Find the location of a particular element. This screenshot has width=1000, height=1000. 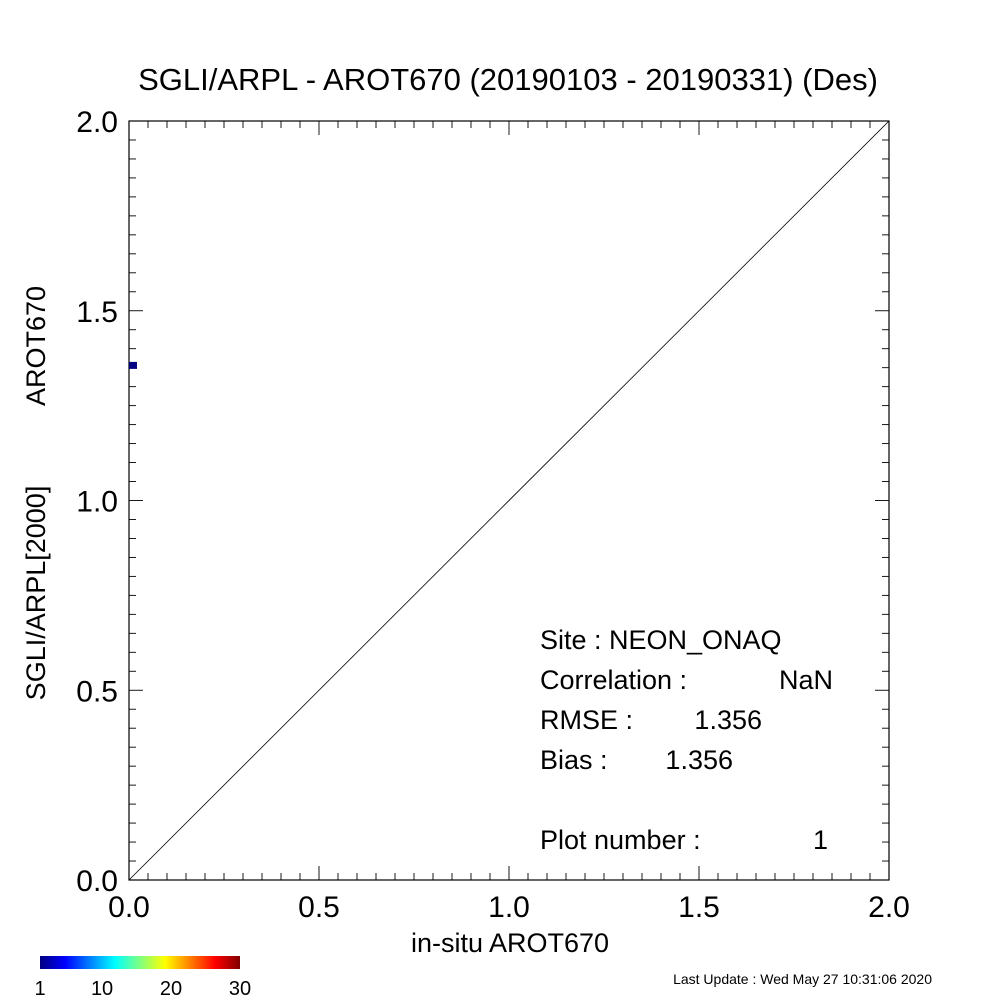

colorbar-tick-labels: 1 10 20 30 is located at coordinates (142, 989).